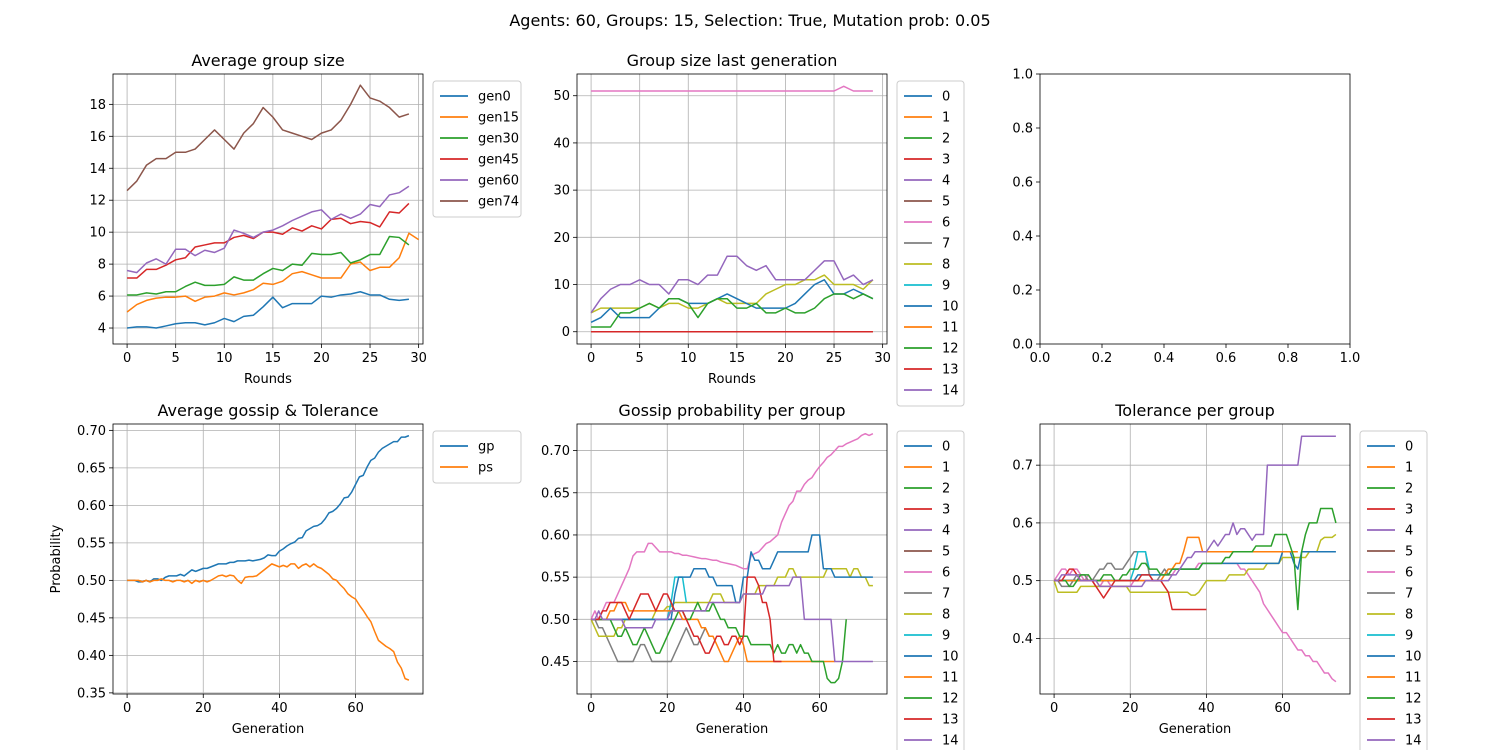 Image resolution: width=1500 pixels, height=750 pixels. I want to click on y-tick-label: 0.4, so click(1022, 237).